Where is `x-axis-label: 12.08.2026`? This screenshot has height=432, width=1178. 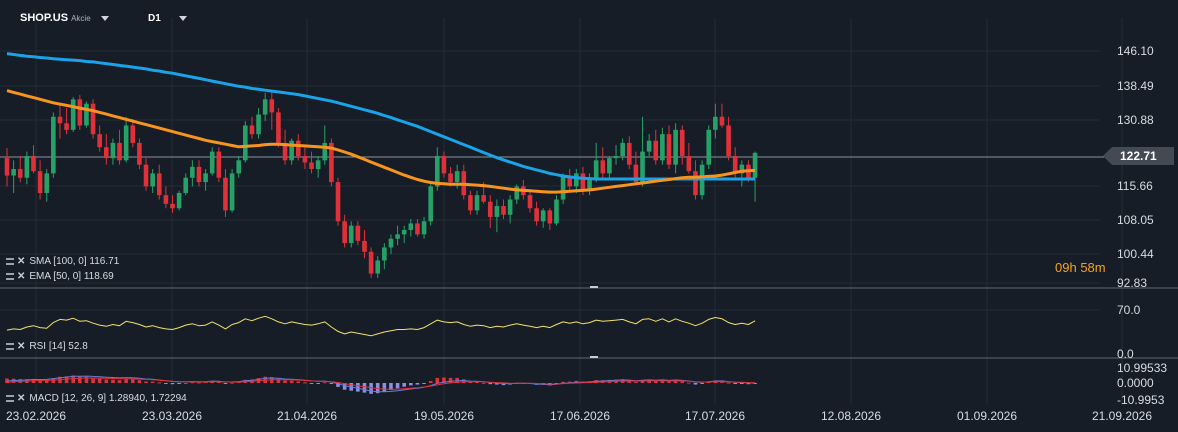 x-axis-label: 12.08.2026 is located at coordinates (851, 416).